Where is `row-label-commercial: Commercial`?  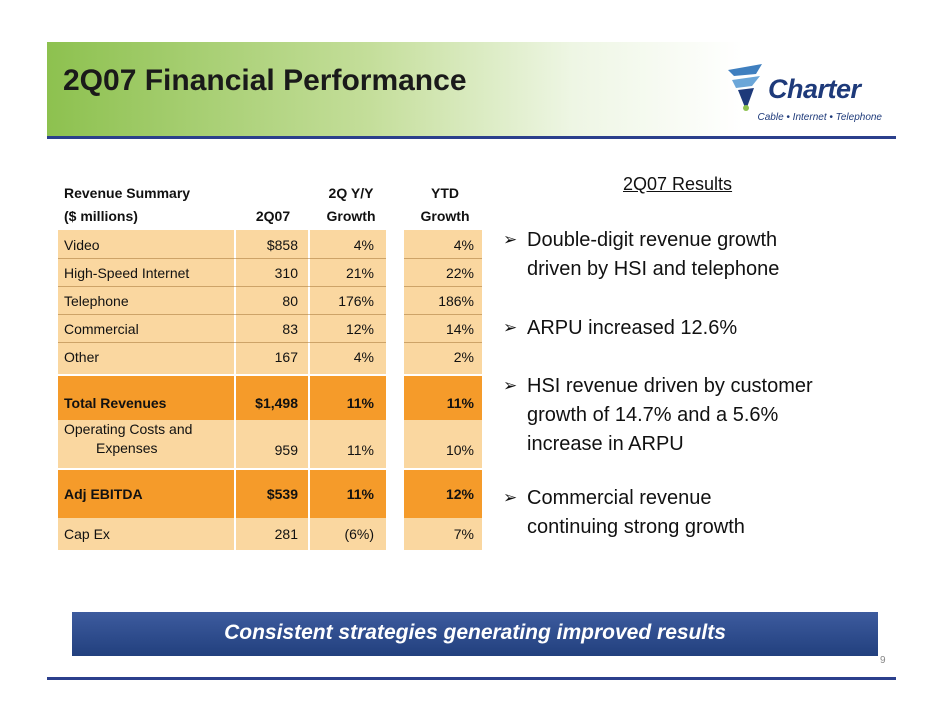
row-label-commercial: Commercial is located at coordinates (101, 329).